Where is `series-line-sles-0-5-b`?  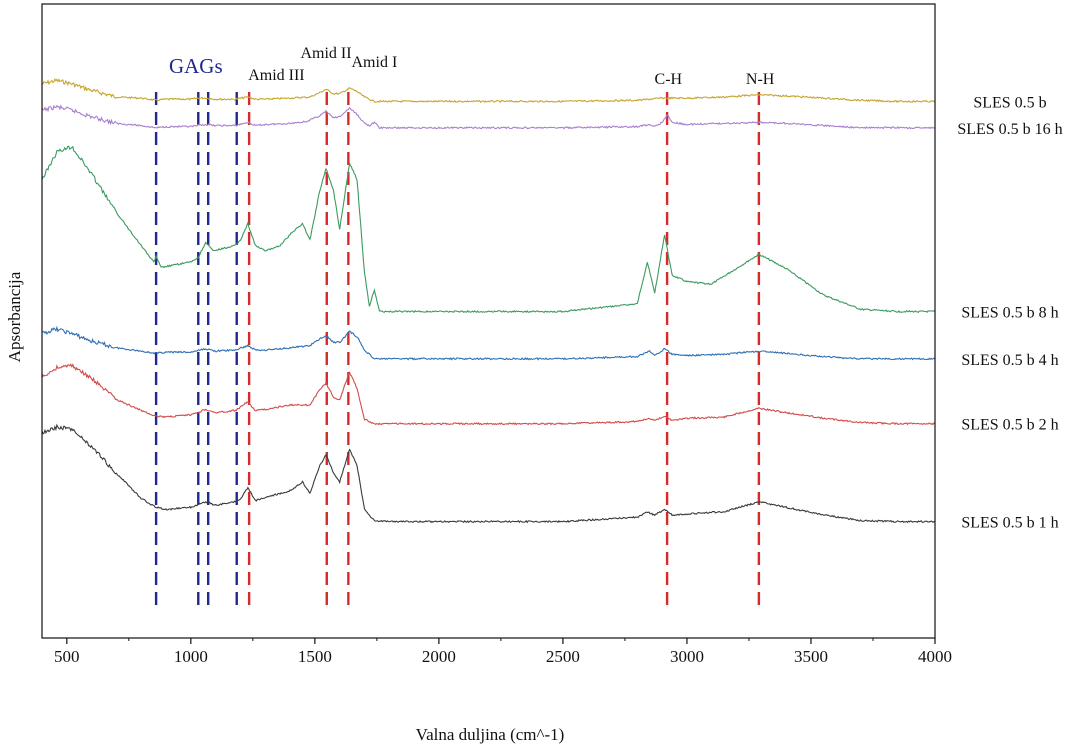 series-line-sles-0-5-b is located at coordinates (489, 91).